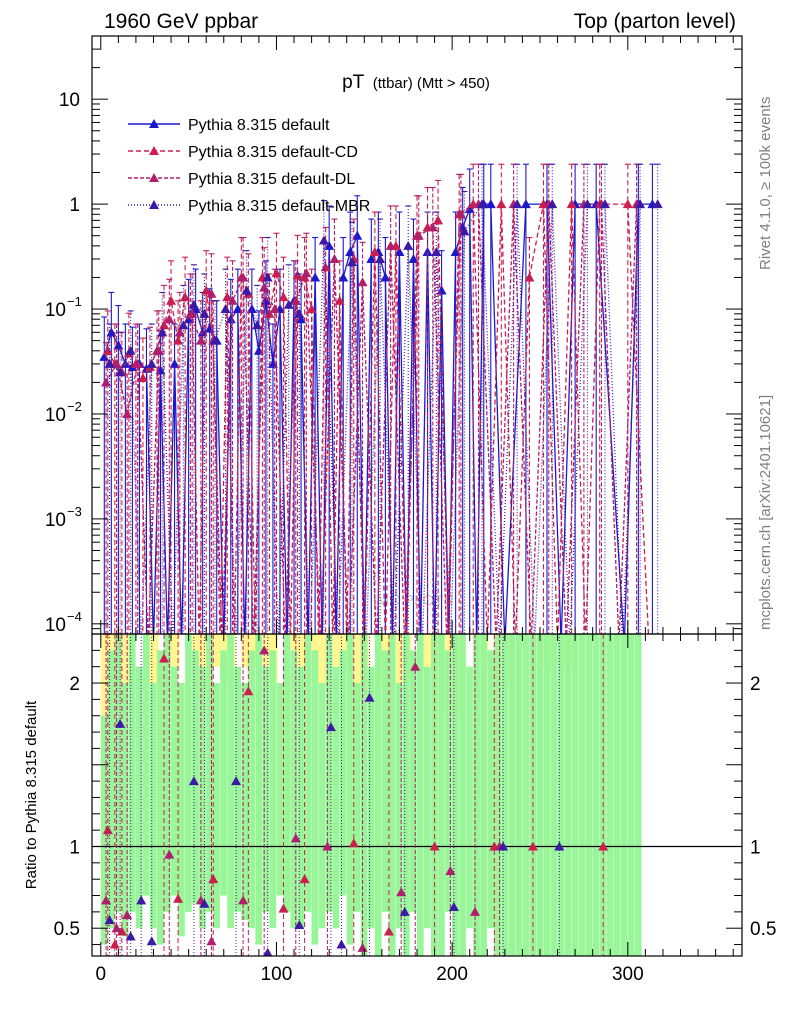 The width and height of the screenshot is (786, 1024). Describe the element at coordinates (353, 82) in the screenshot. I see `plot-title-main: pT` at that location.